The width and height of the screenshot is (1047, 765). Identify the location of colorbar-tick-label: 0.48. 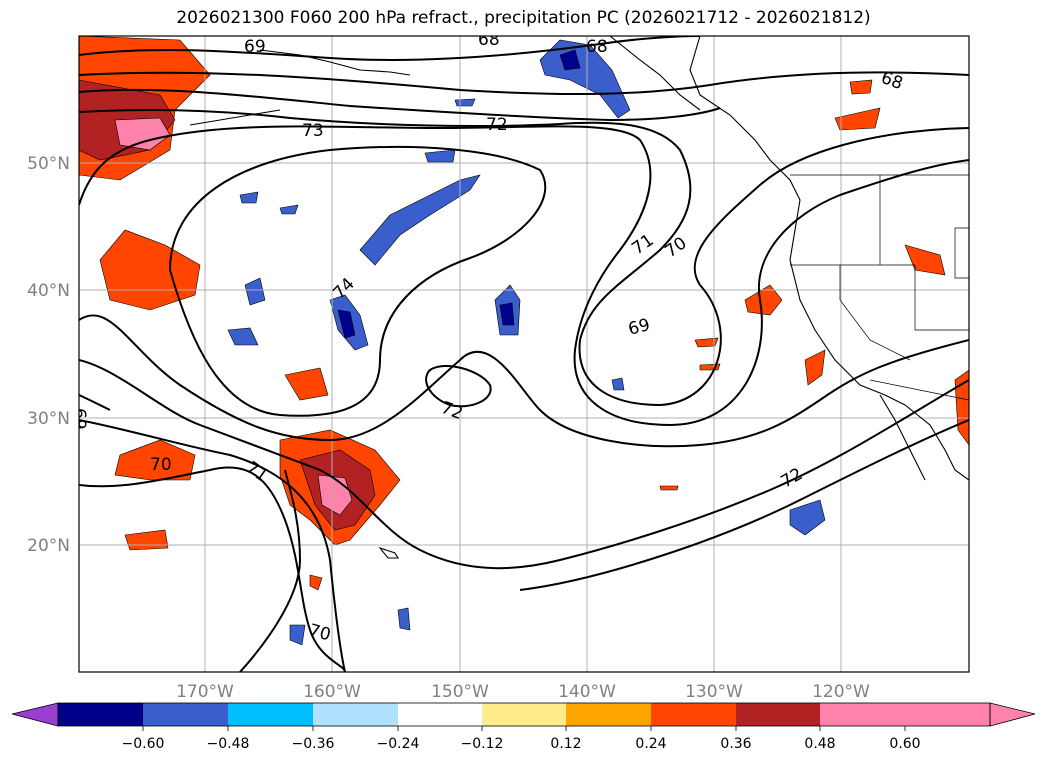
(819, 744).